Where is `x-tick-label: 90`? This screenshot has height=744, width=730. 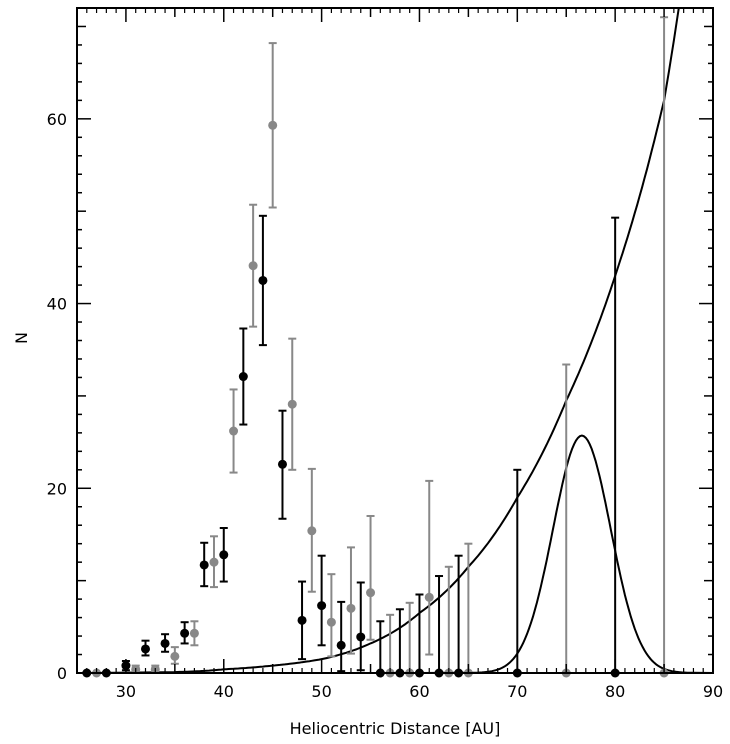
x-tick-label: 90 is located at coordinates (713, 691).